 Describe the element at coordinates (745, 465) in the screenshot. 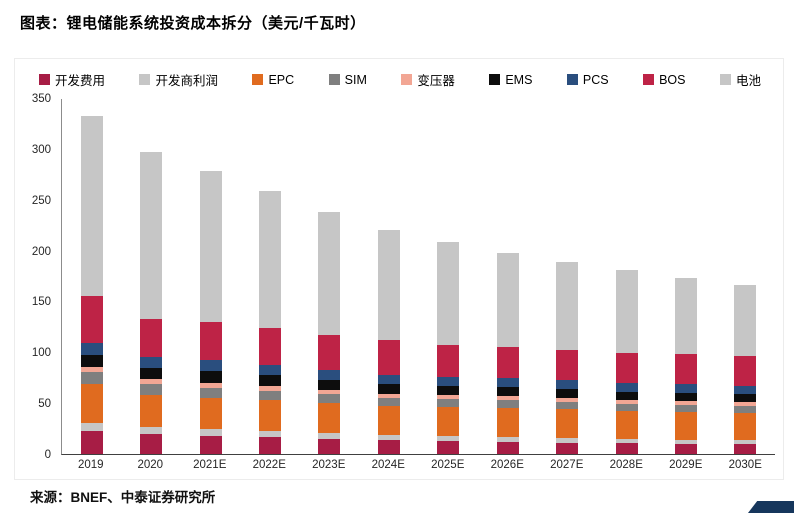

I see `x-axis-tick-label: 2030E` at that location.